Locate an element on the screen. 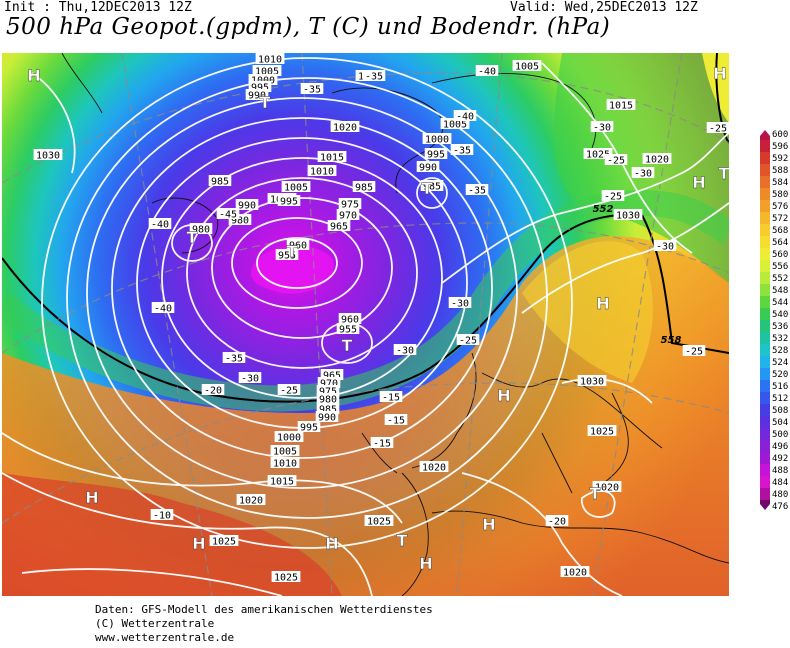 The width and height of the screenshot is (790, 648). legend-level-label: 492 is located at coordinates (780, 459).